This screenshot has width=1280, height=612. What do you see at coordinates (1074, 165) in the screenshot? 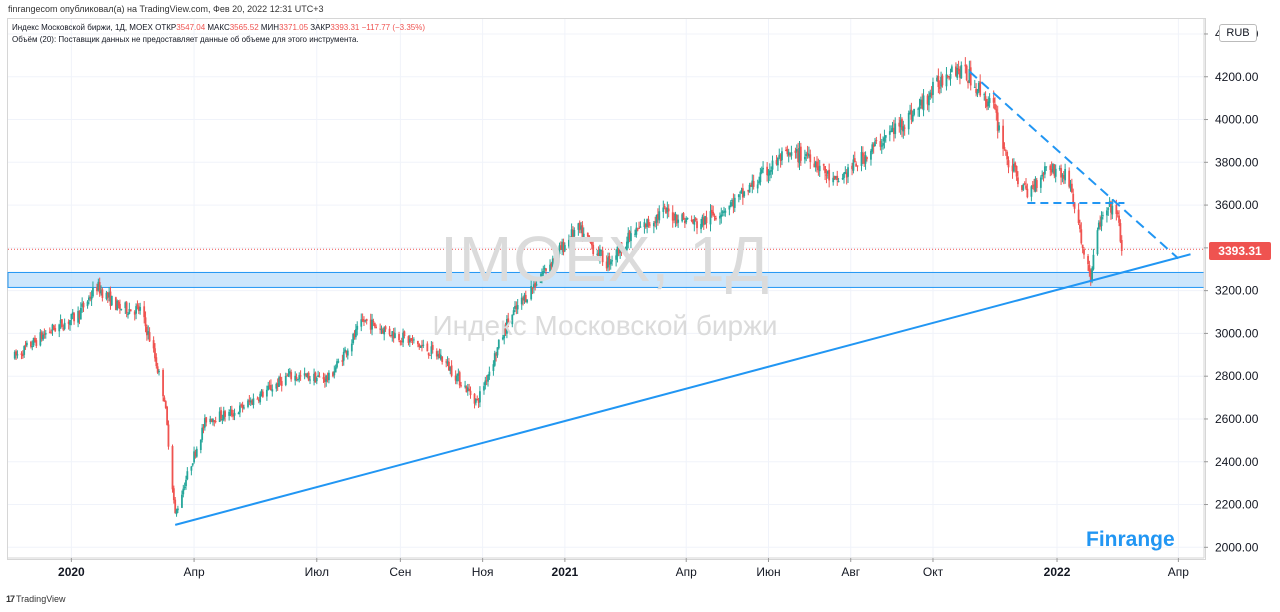
I see `falling-trendline` at bounding box center [1074, 165].